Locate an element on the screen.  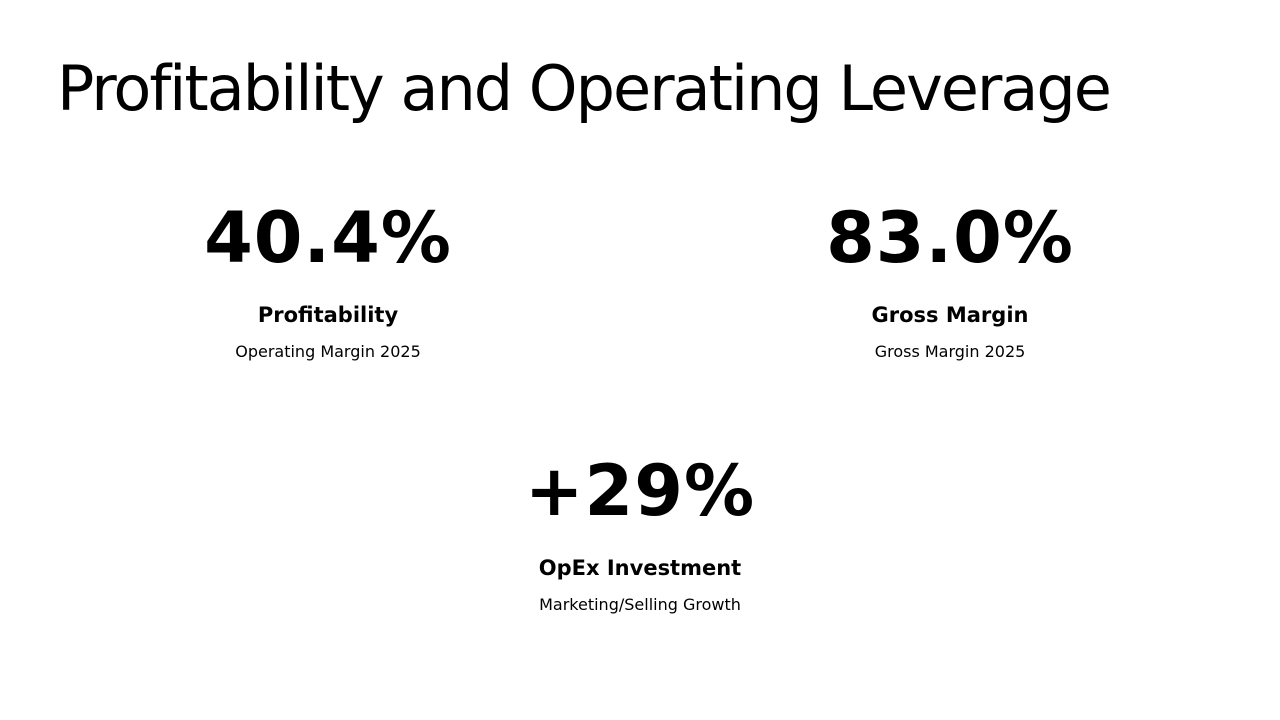
stat-label: Profitability is located at coordinates (328, 315).